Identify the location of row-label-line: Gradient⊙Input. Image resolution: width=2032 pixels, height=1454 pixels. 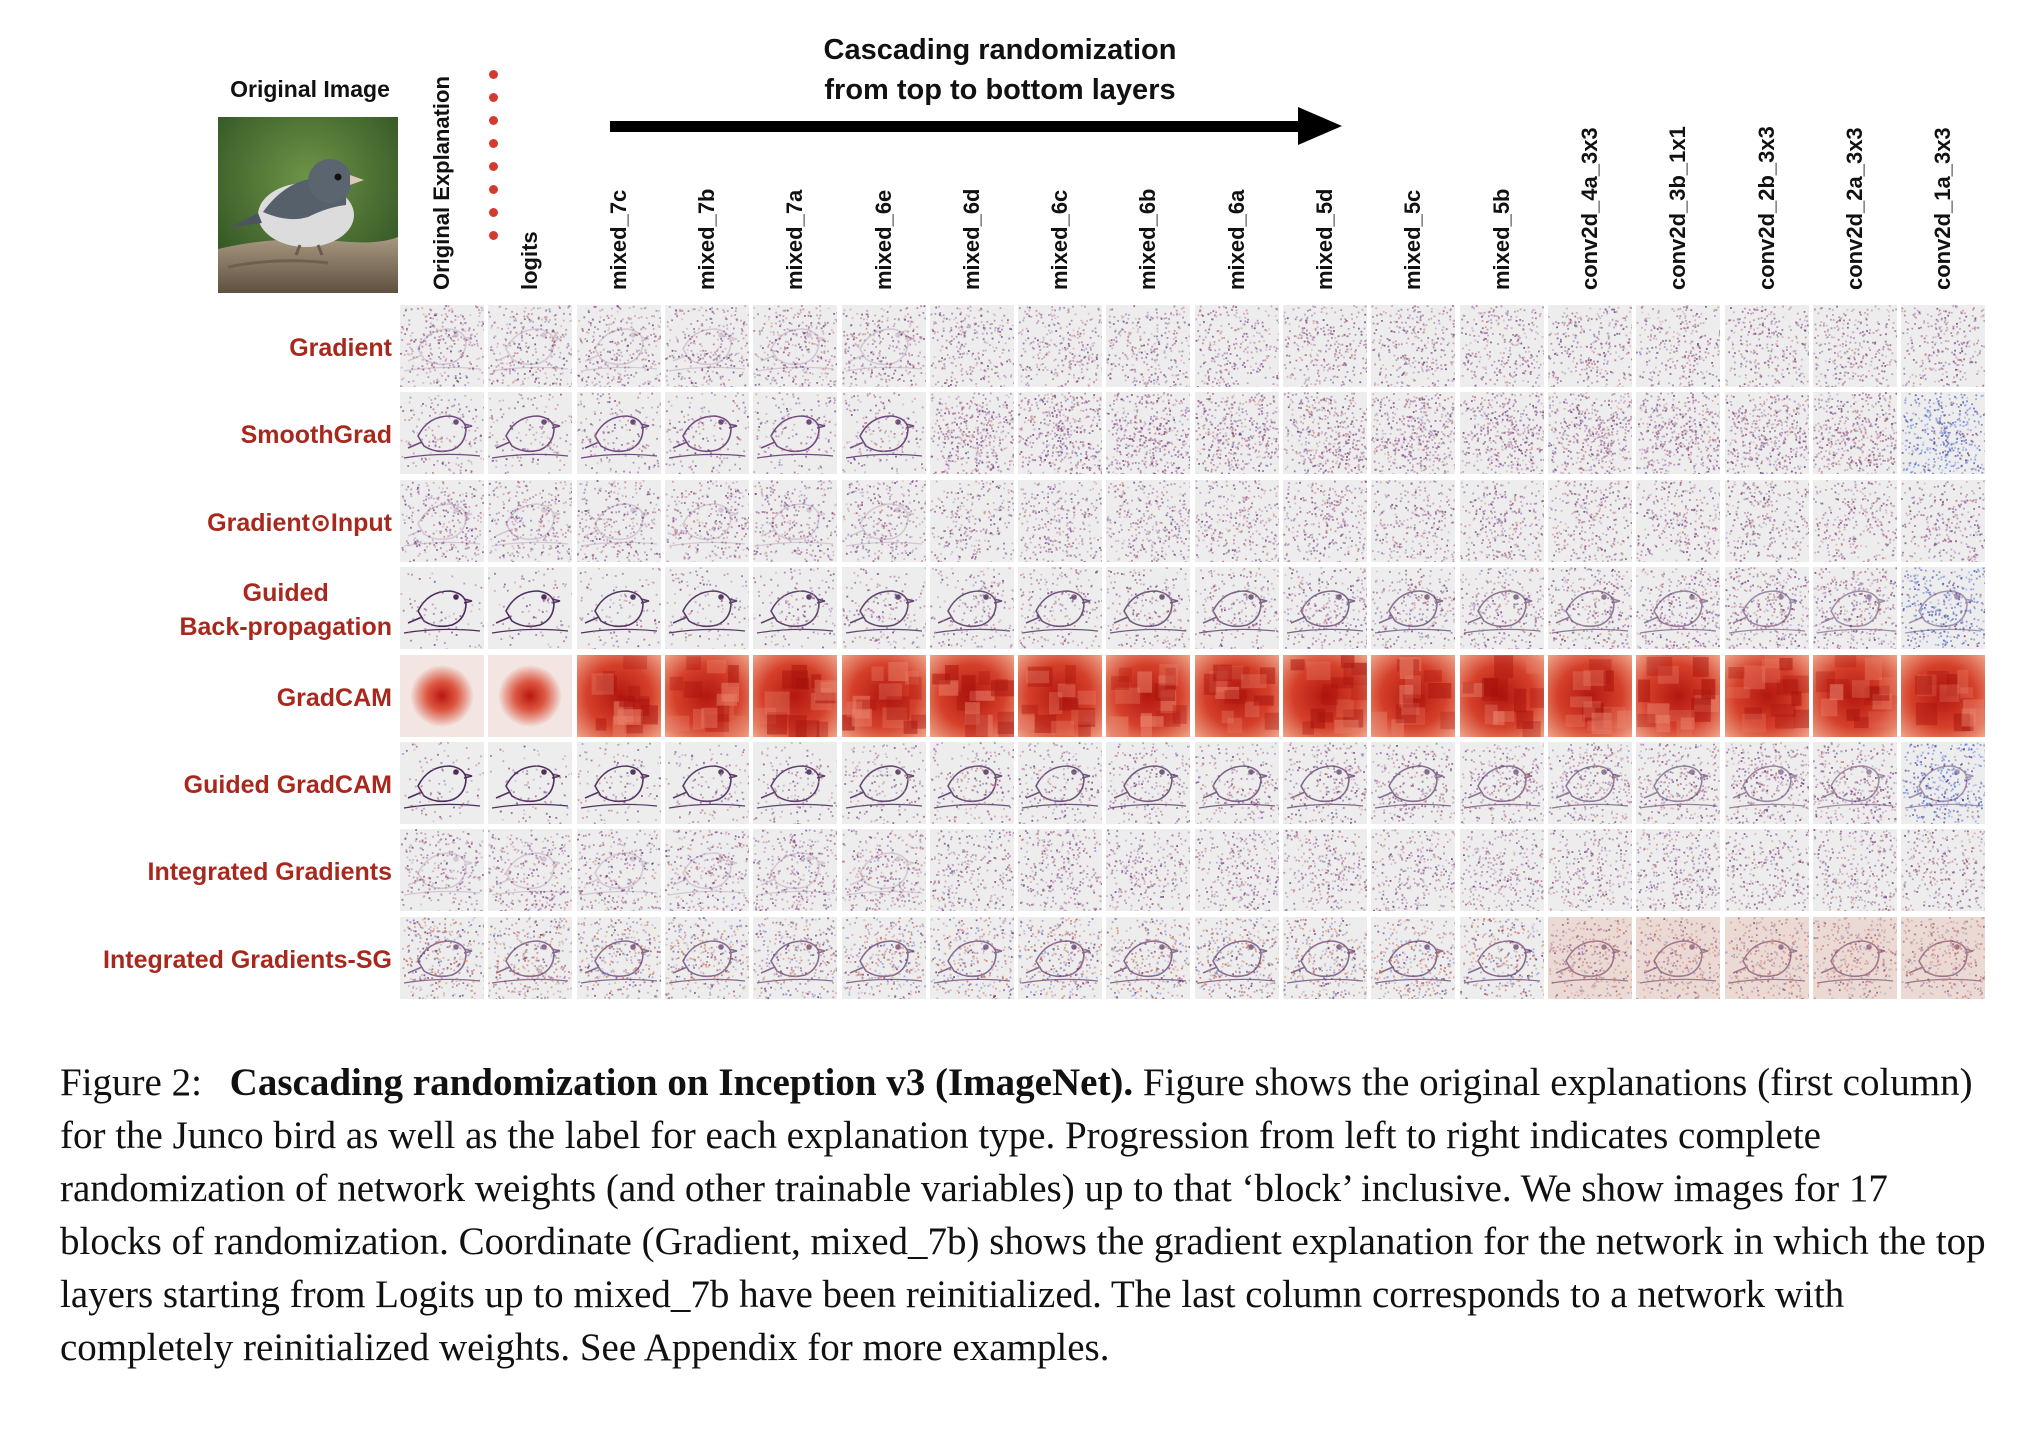
(299, 523).